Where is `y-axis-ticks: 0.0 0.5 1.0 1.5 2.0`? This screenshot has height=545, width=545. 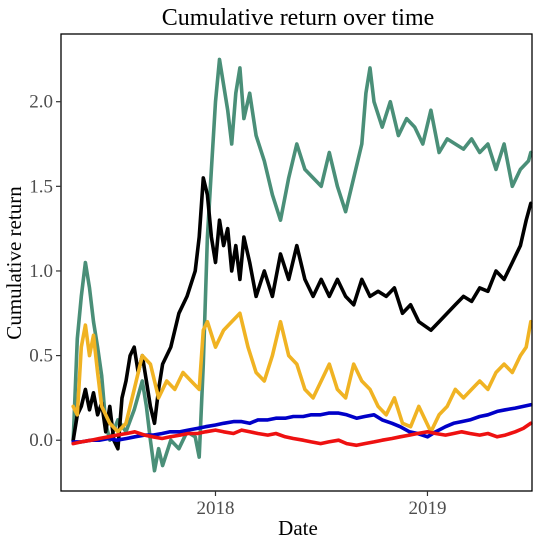
y-axis-ticks: 0.0 0.5 1.0 1.5 2.0 is located at coordinates (45, 271).